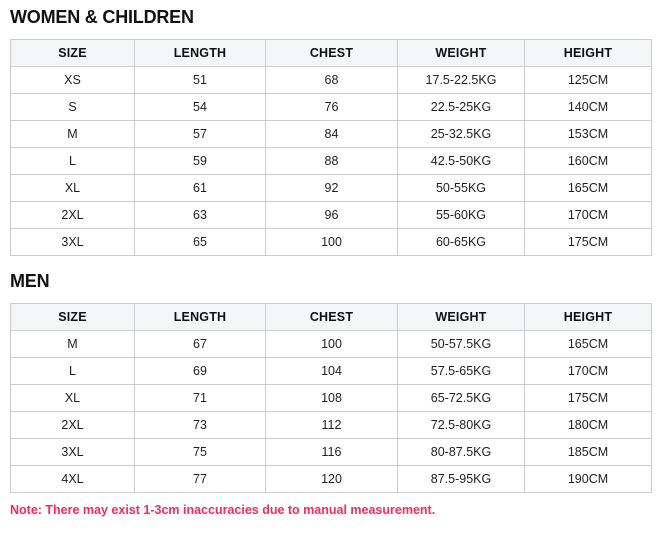 This screenshot has width=660, height=538. I want to click on table-cell: 67, so click(200, 344).